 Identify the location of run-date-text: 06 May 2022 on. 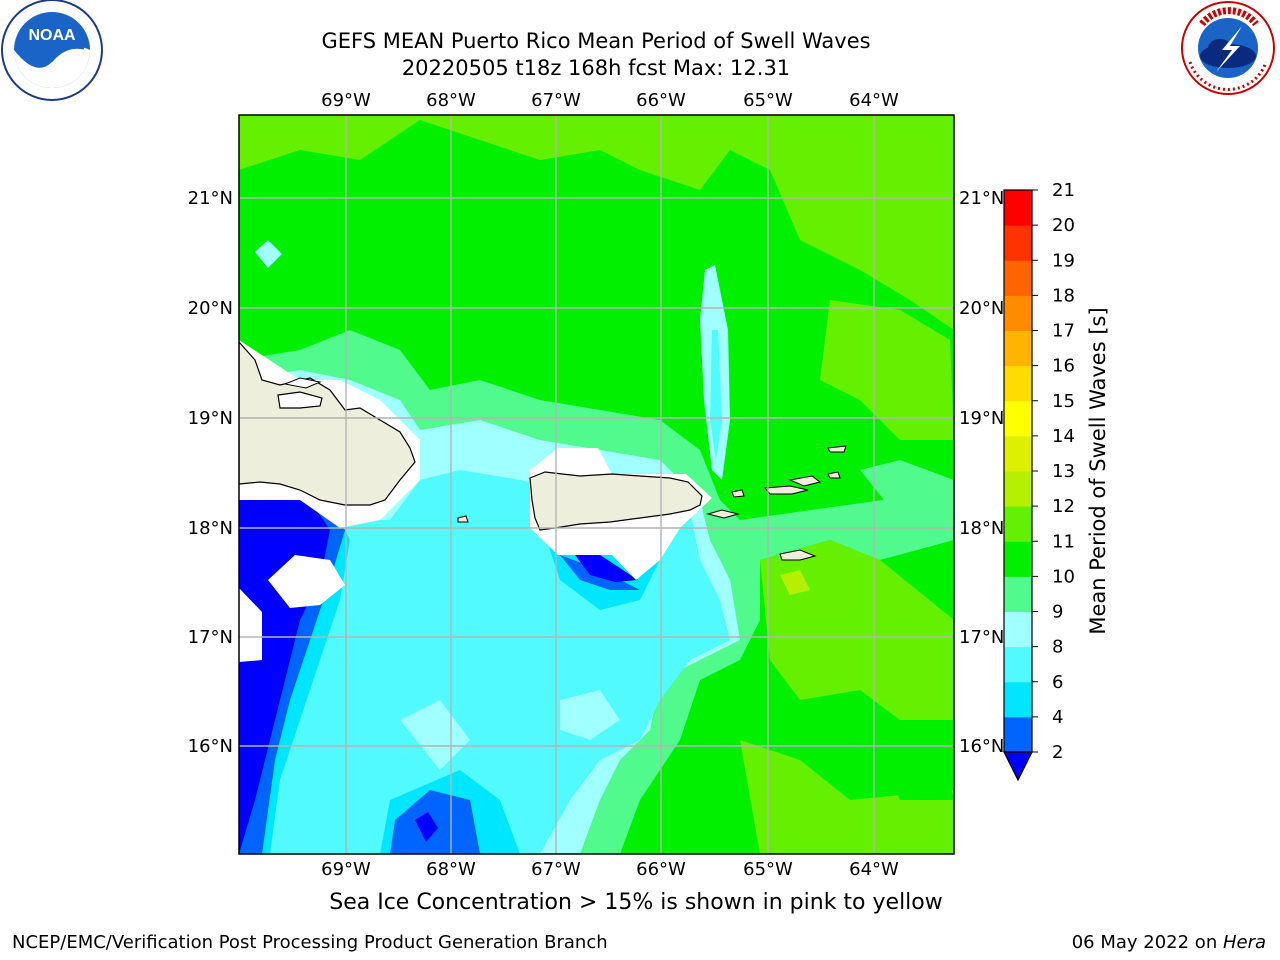
(1147, 942).